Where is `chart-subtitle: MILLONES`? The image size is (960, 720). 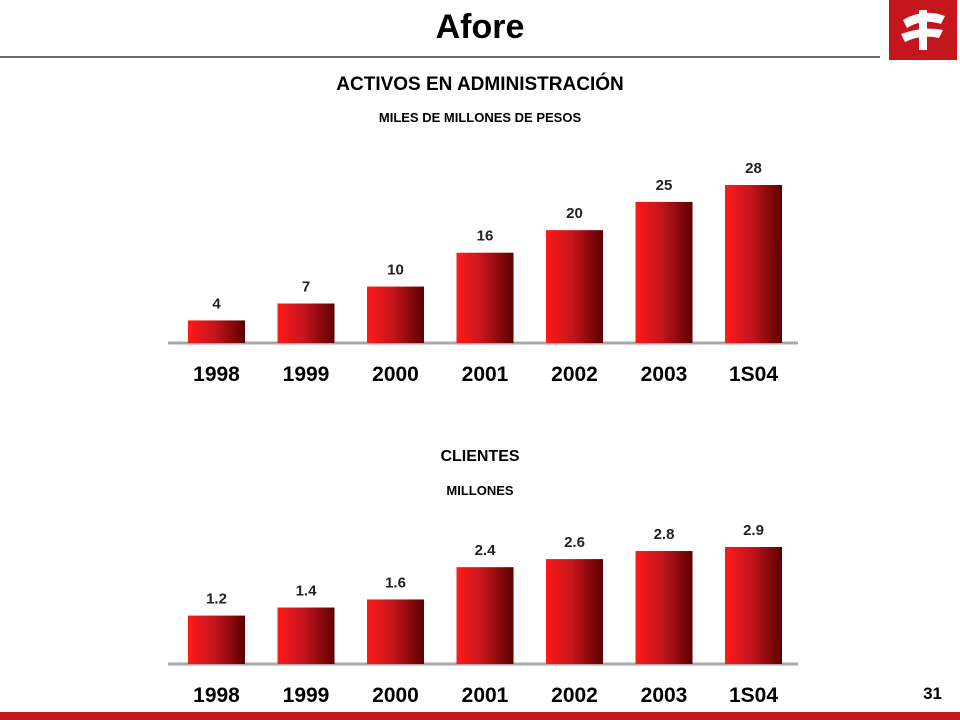
chart-subtitle: MILLONES is located at coordinates (480, 490).